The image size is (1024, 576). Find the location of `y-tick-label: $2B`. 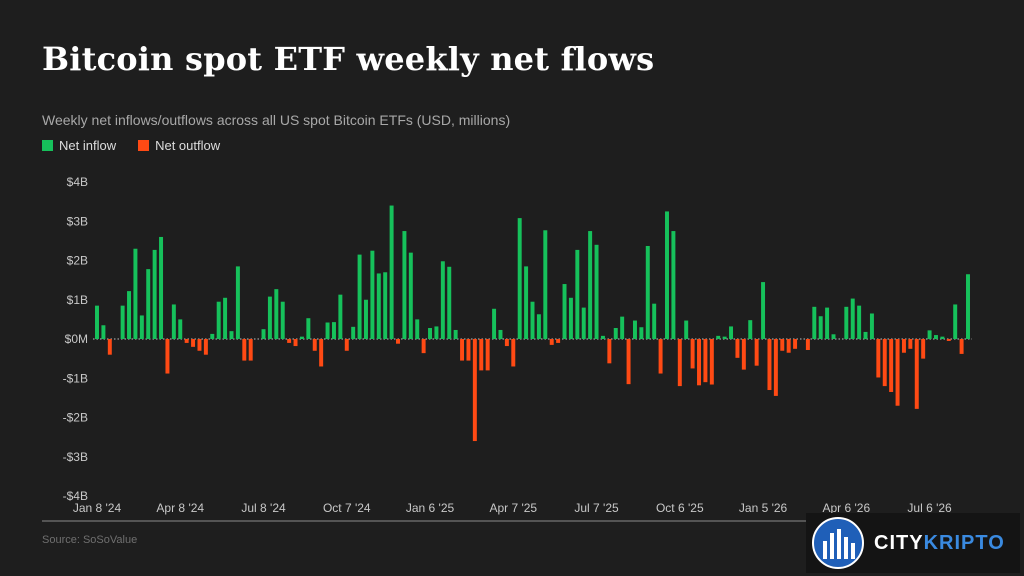

y-tick-label: $2B is located at coordinates (77, 261).